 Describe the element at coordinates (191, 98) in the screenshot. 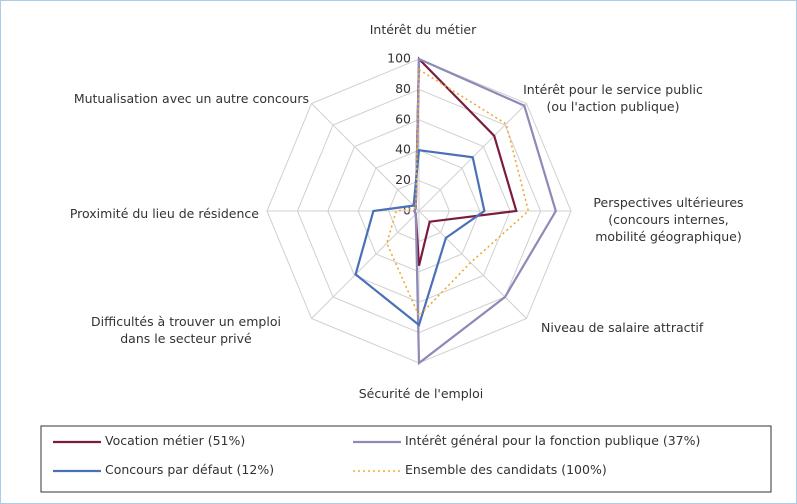

I see `axis-label: Mutualisation avec un autre concours` at that location.